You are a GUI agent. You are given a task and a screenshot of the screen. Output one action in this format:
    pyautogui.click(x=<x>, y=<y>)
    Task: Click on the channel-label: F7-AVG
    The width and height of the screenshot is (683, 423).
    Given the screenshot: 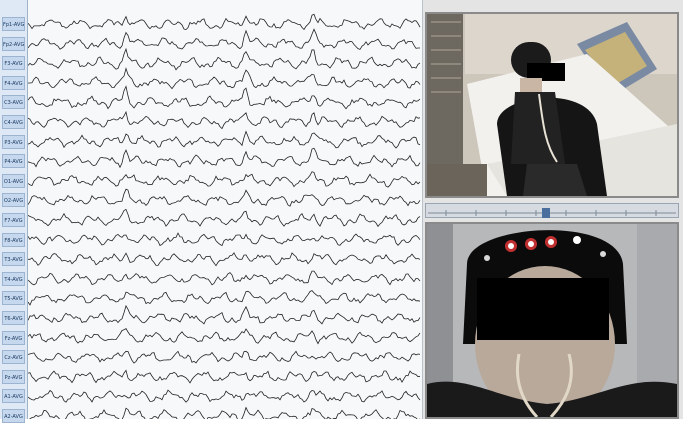 What is the action you would take?
    pyautogui.click(x=13, y=220)
    